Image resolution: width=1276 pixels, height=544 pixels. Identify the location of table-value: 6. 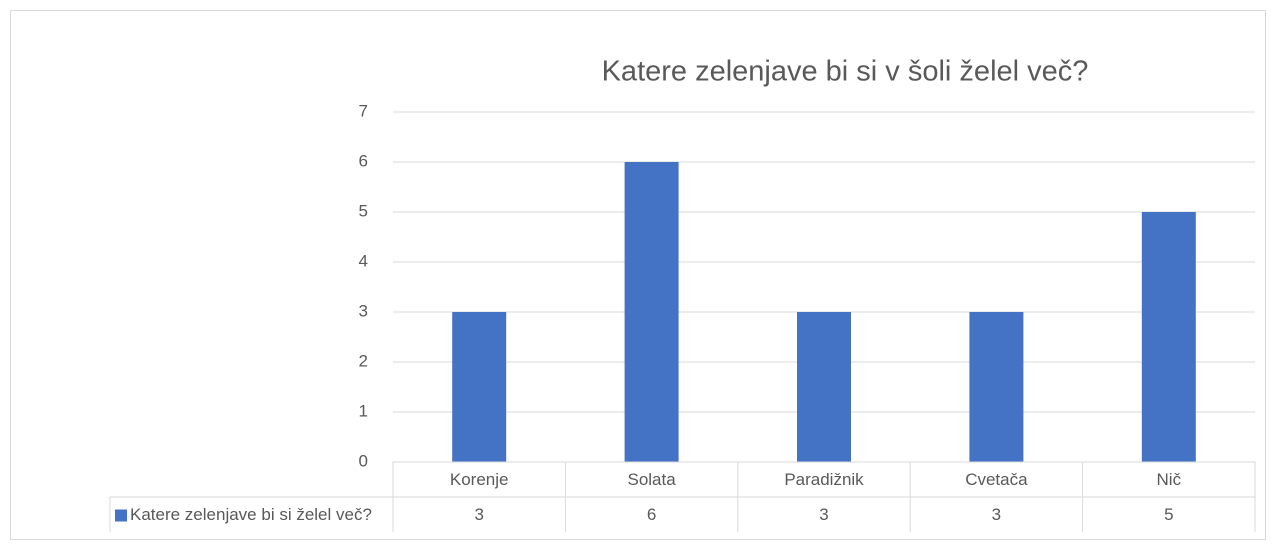
(651, 514).